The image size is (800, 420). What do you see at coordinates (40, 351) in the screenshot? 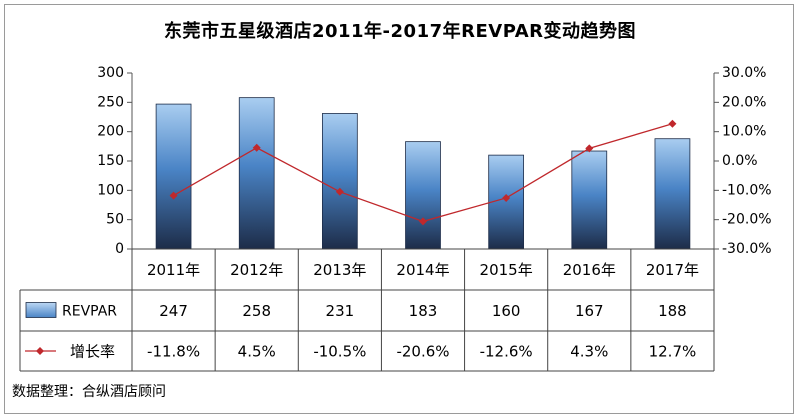
I see `legend-line-marker` at bounding box center [40, 351].